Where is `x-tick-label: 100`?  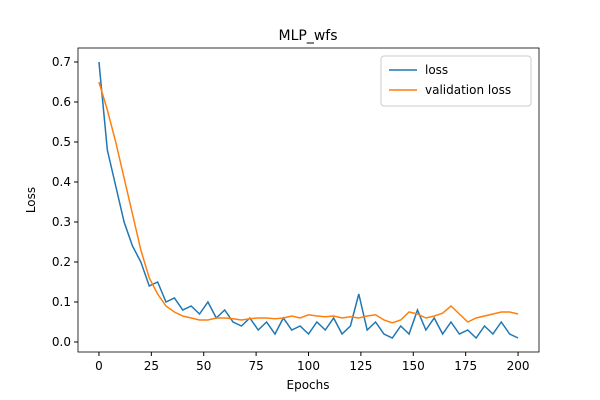
x-tick-label: 100 is located at coordinates (308, 366).